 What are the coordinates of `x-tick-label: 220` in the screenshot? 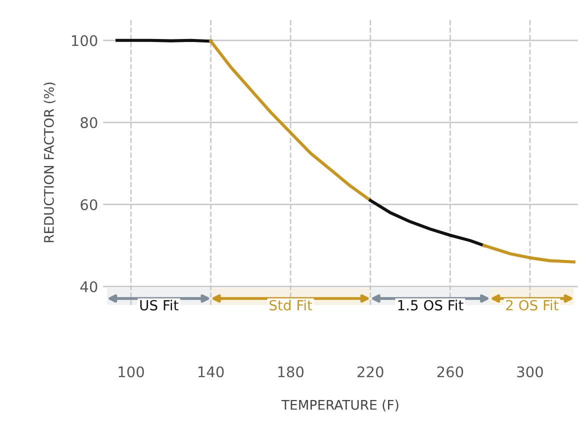 It's located at (371, 372).